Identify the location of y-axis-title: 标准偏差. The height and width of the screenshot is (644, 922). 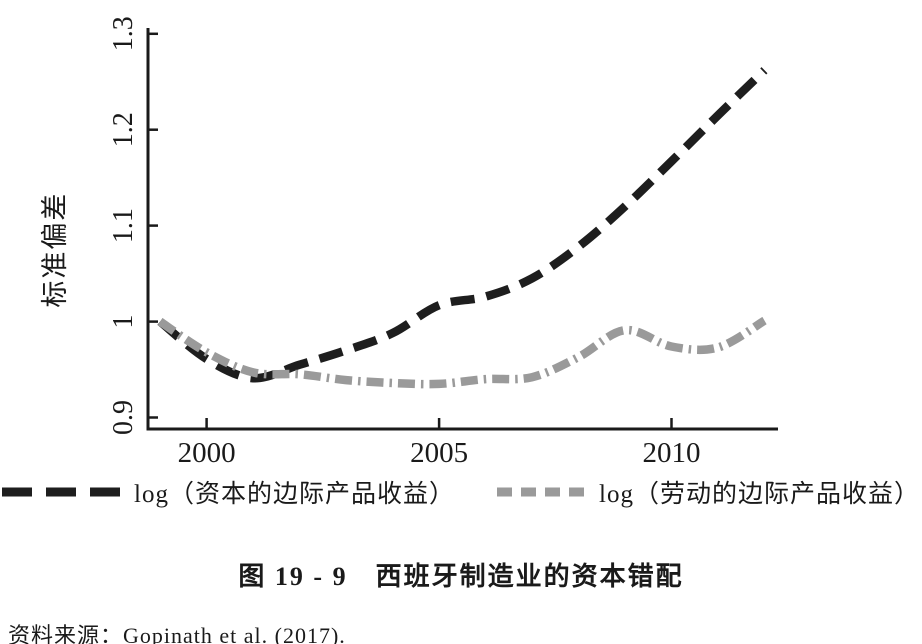
(55, 250).